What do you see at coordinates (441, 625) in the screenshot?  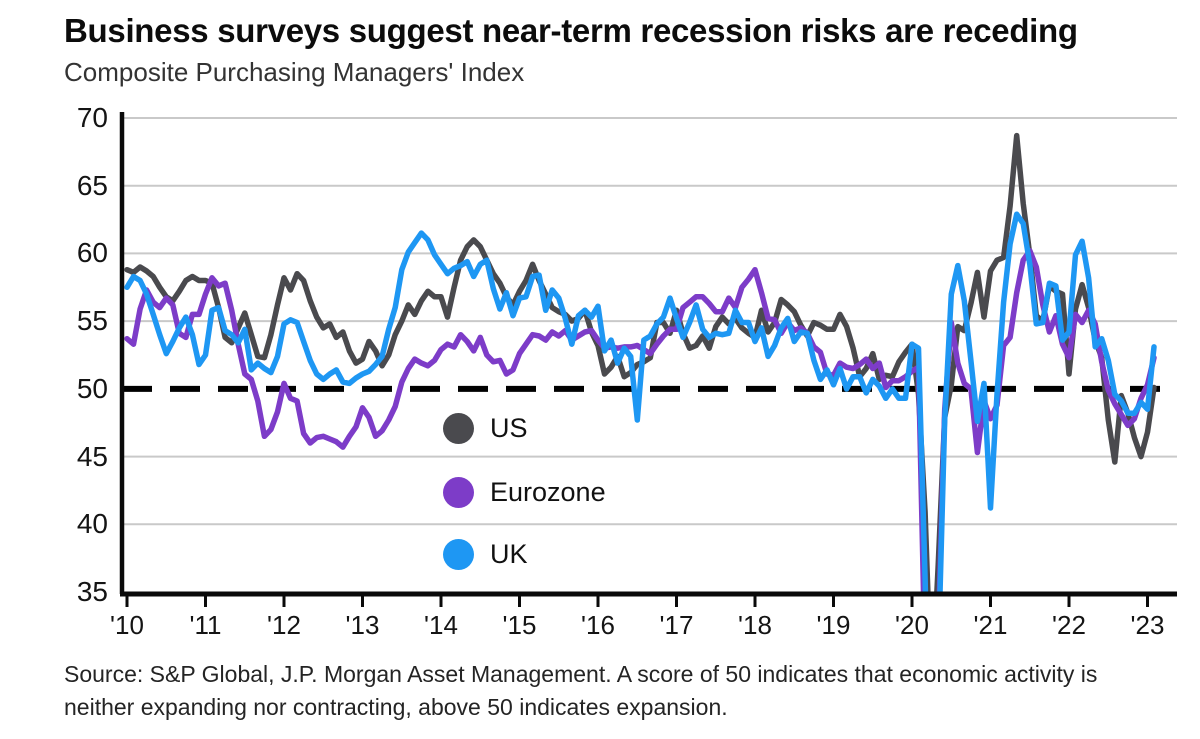 I see `x-axis-label-14: '14` at bounding box center [441, 625].